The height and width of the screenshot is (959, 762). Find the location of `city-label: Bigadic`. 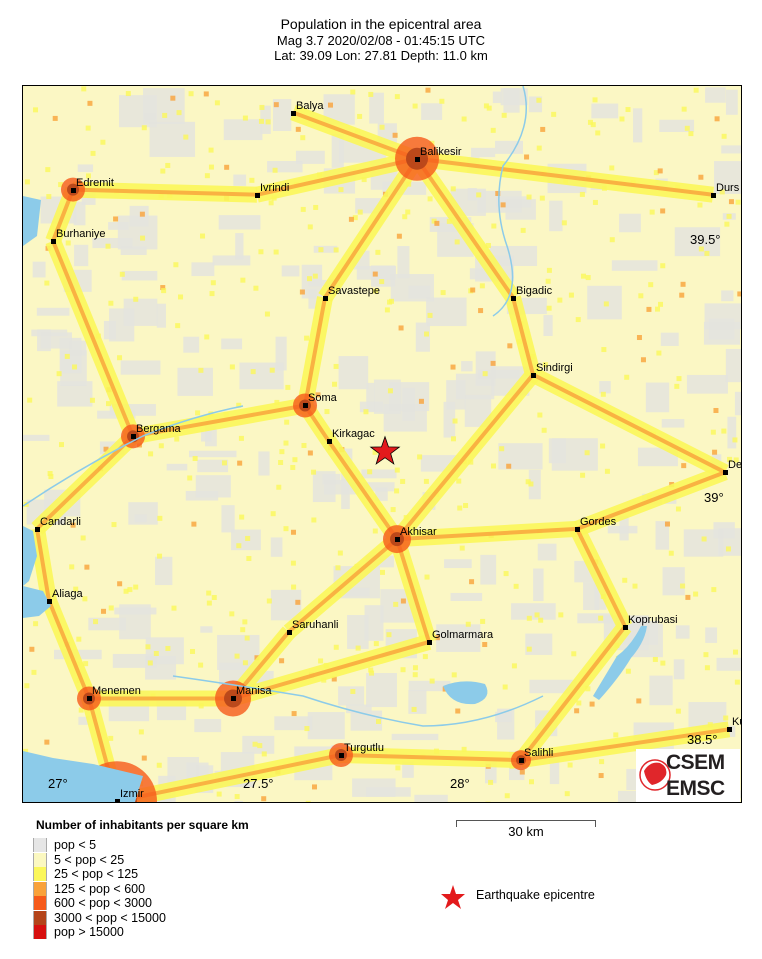

city-label: Bigadic is located at coordinates (534, 290).